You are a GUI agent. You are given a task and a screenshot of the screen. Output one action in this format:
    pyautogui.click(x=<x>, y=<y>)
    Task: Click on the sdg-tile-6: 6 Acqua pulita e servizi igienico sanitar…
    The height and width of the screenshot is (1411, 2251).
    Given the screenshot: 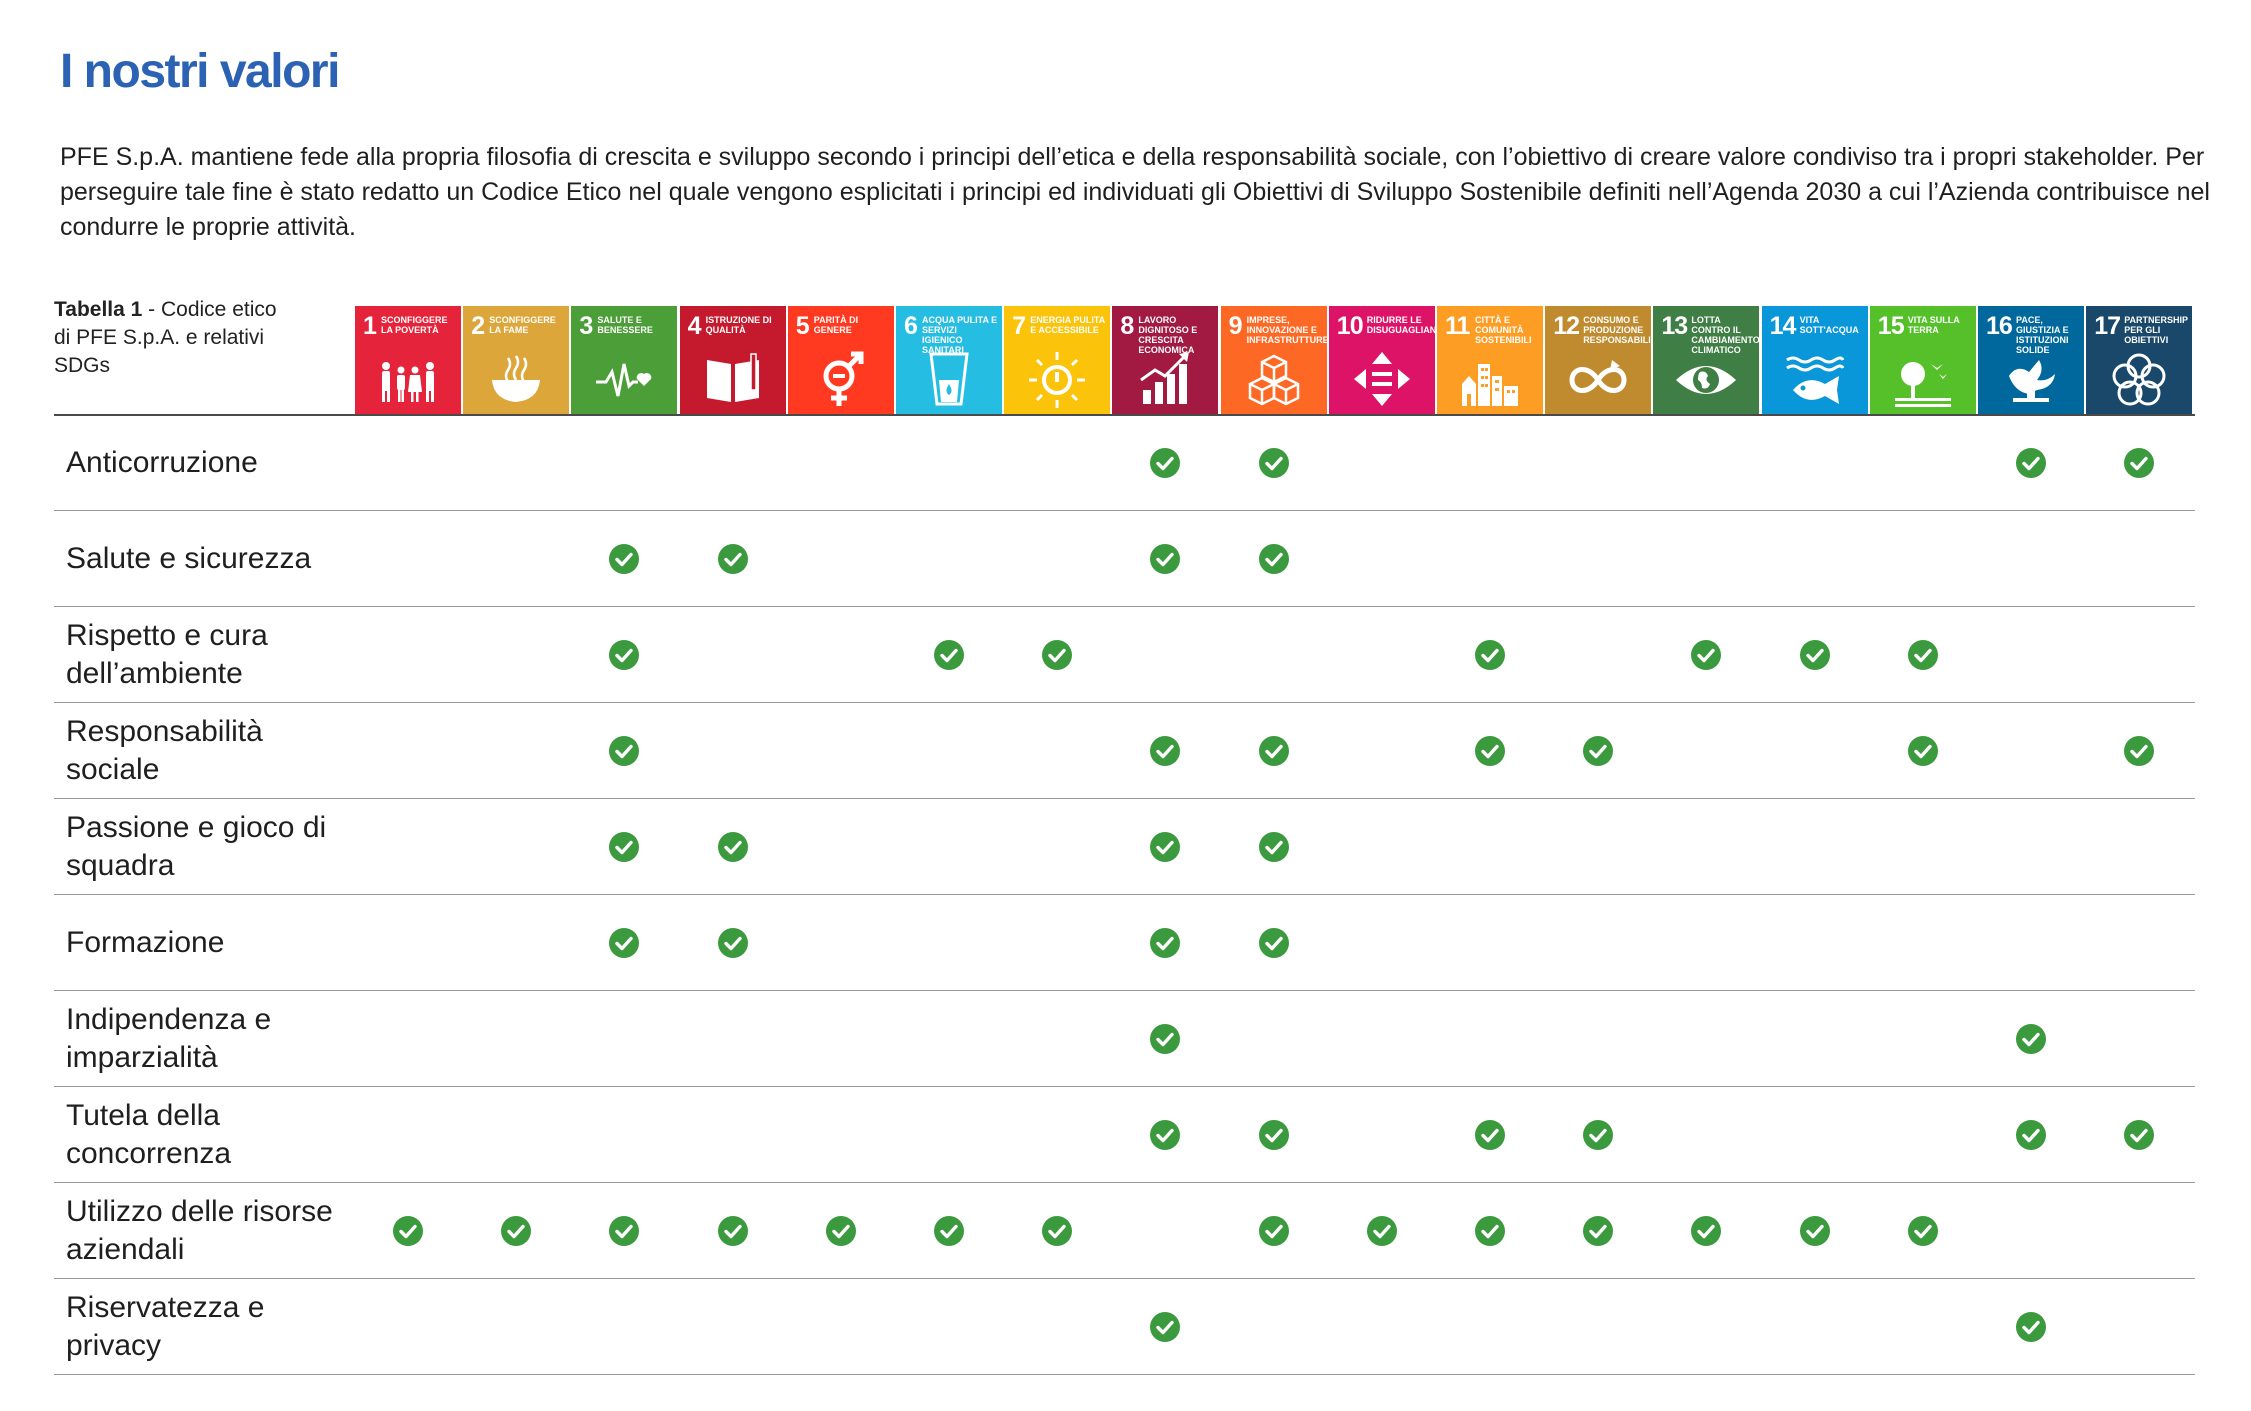 What is the action you would take?
    pyautogui.click(x=949, y=360)
    